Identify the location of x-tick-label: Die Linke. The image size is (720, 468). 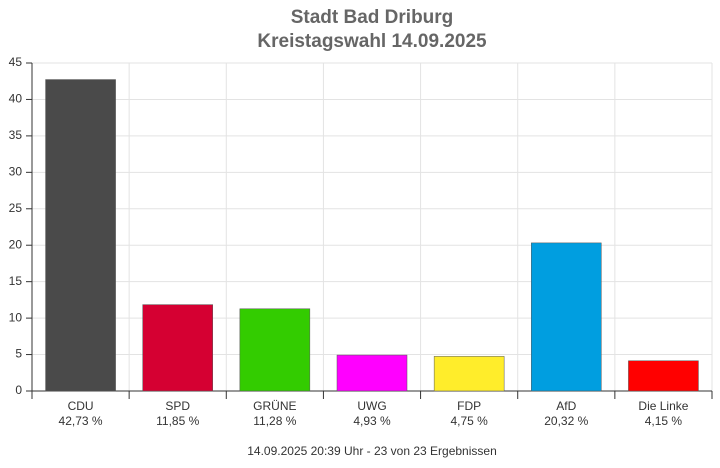
(663, 406).